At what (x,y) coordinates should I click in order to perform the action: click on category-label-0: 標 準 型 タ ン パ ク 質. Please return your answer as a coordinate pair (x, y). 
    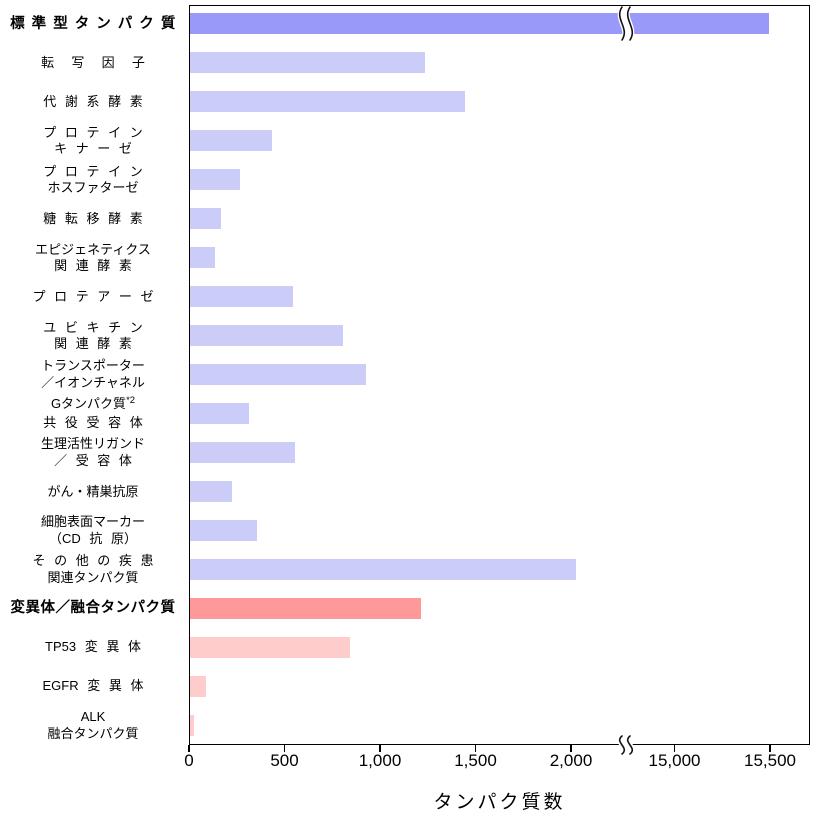
    Looking at the image, I should click on (93, 24).